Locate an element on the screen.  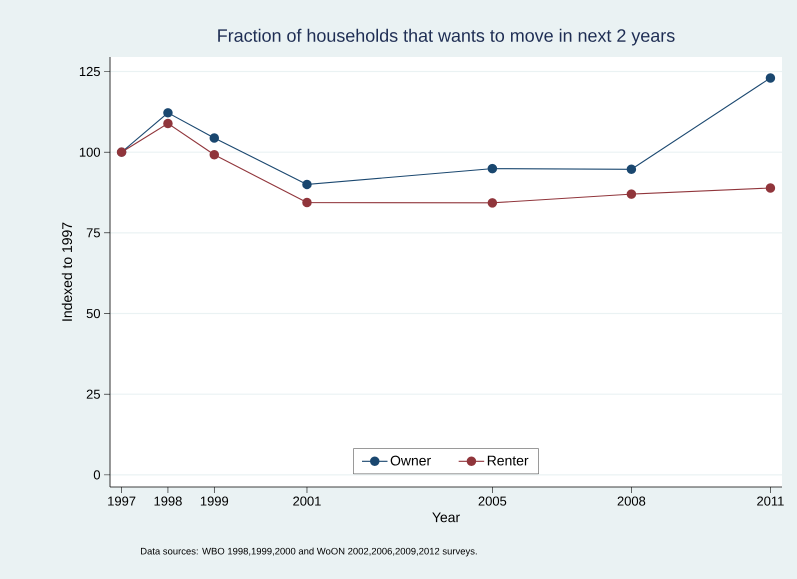
y-tick-label: 25 is located at coordinates (93, 394).